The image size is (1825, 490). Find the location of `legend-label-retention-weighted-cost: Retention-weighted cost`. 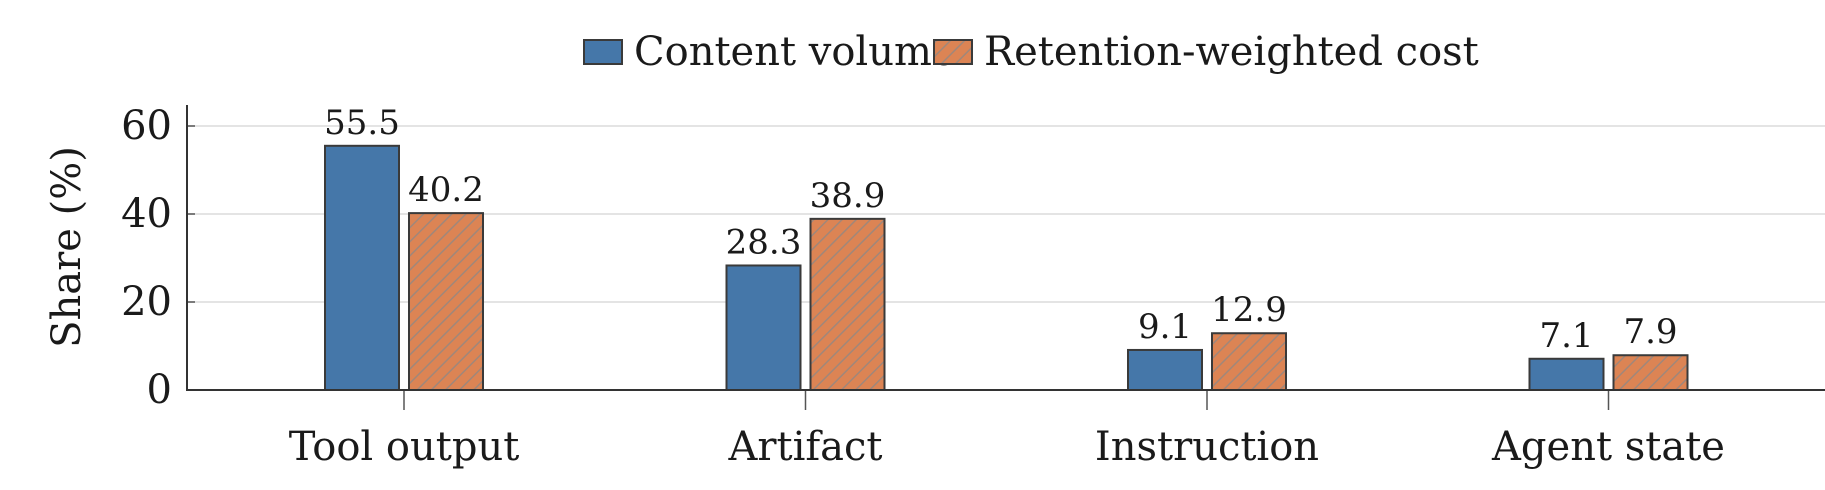

legend-label-retention-weighted-cost: Retention-weighted cost is located at coordinates (1231, 52).